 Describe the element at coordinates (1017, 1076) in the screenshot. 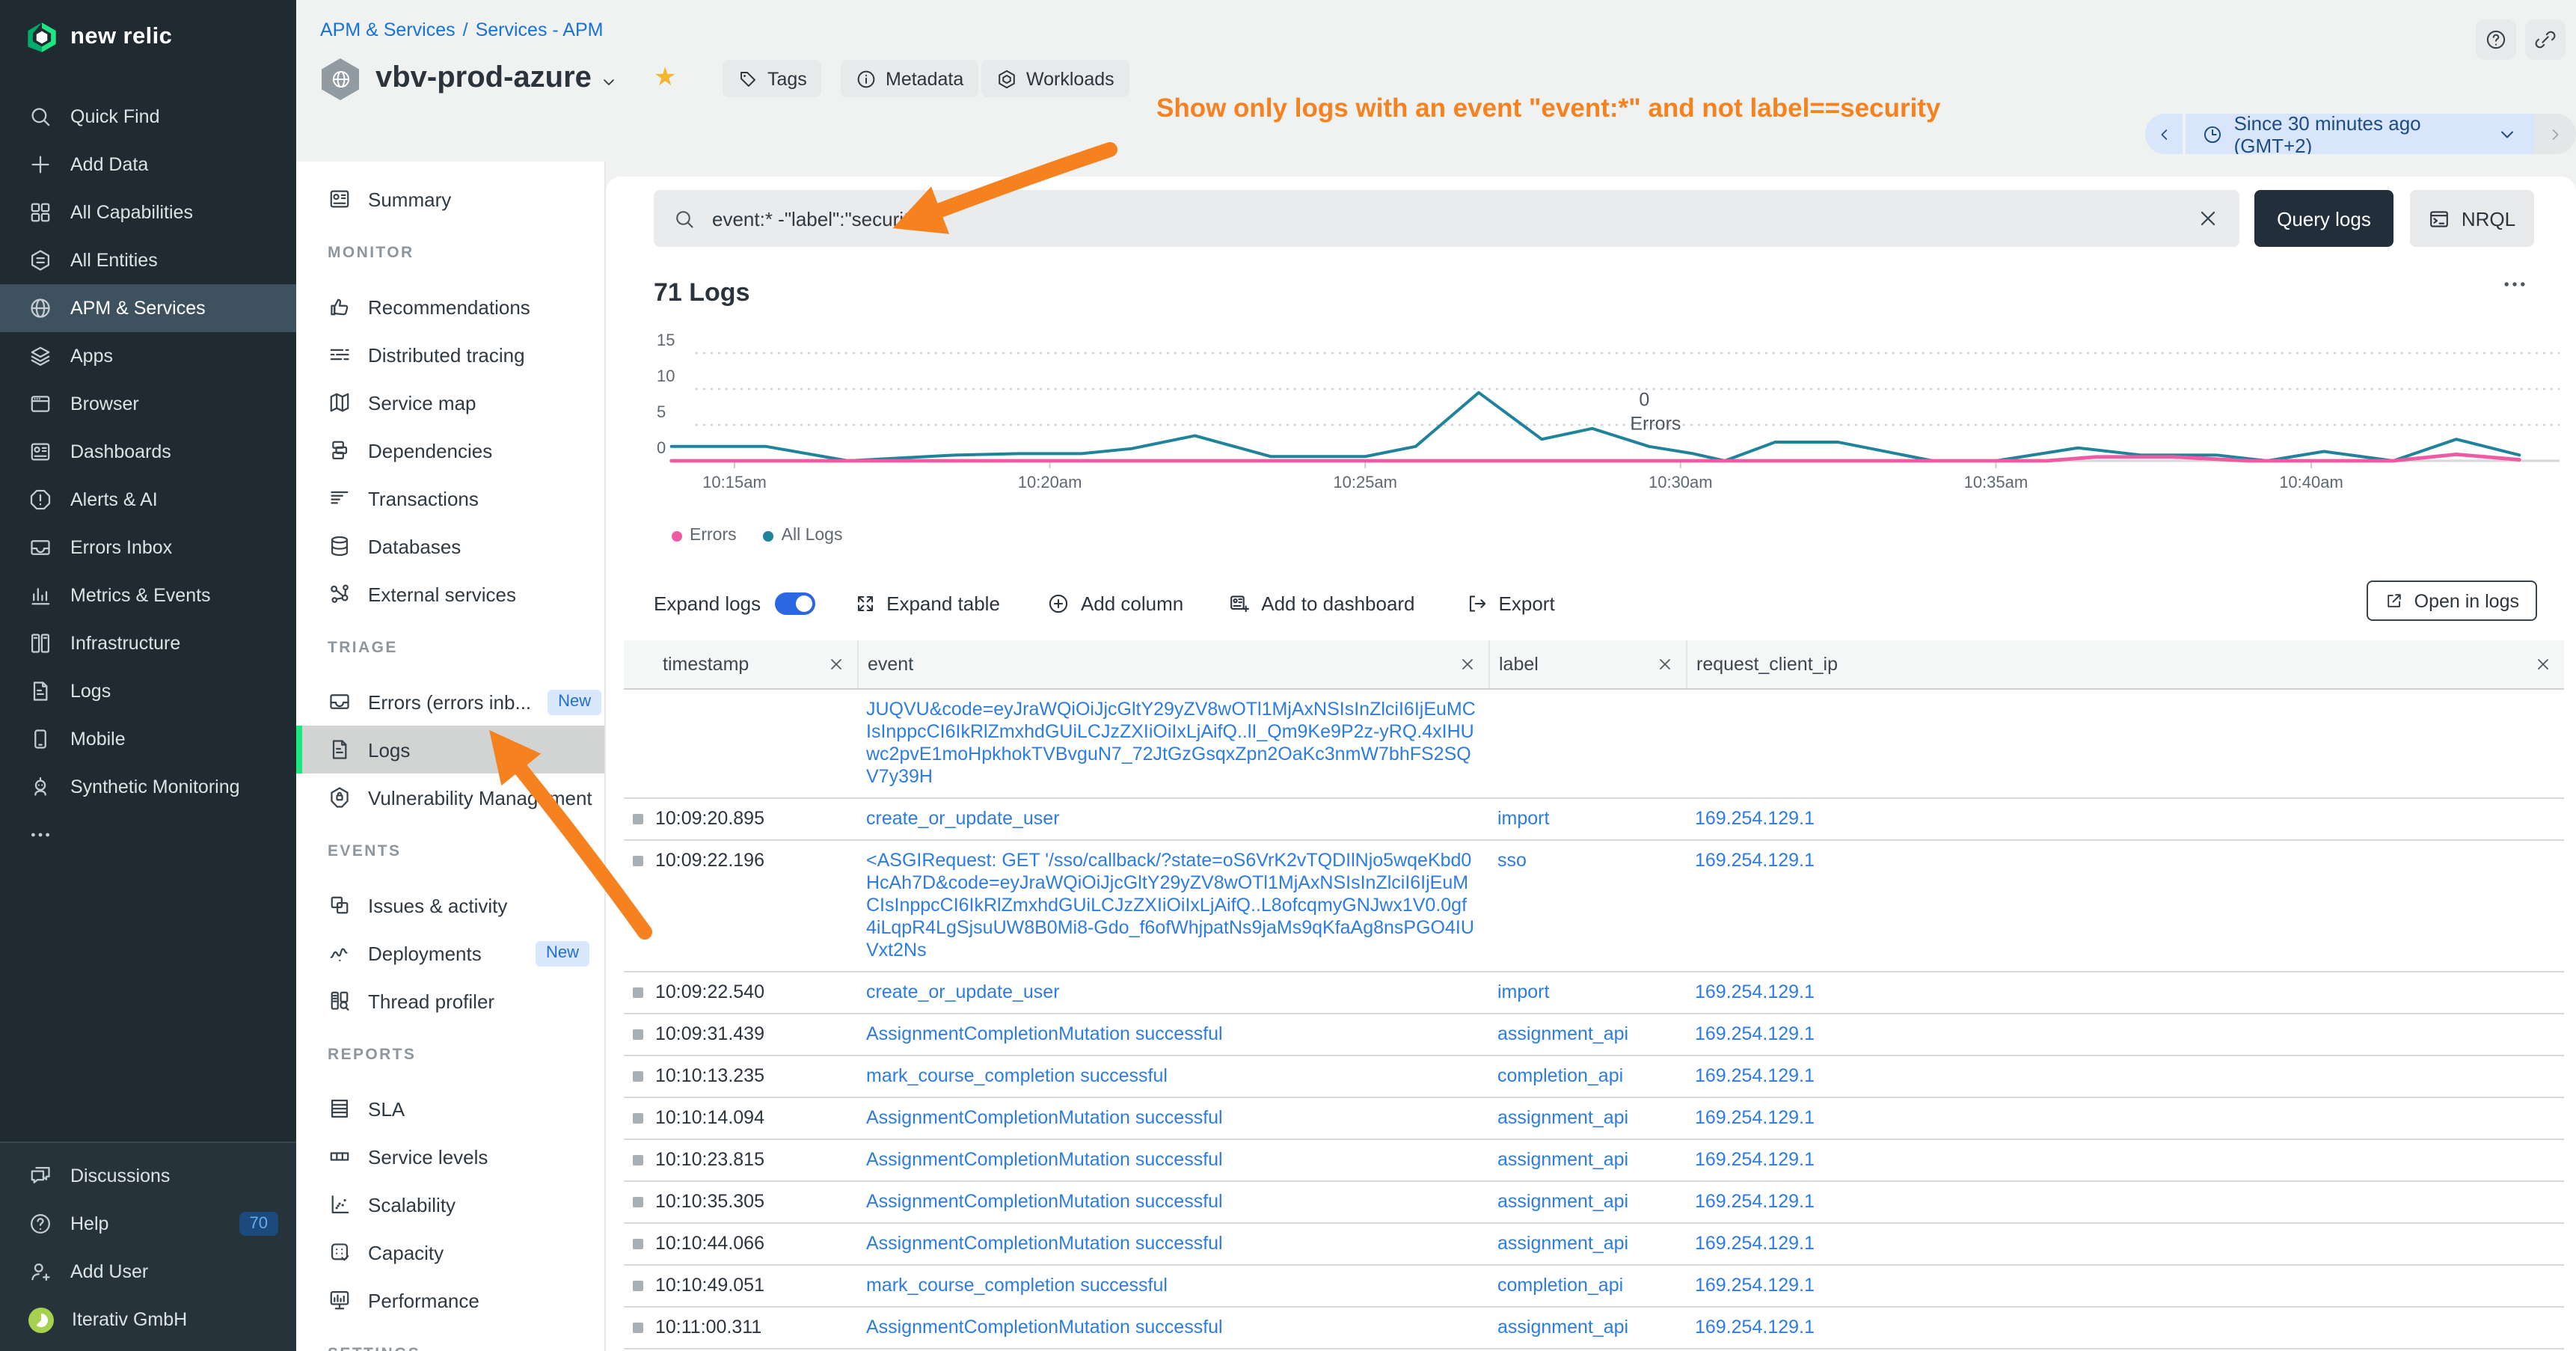

I see `cell-event: mark_course_completion successful` at that location.